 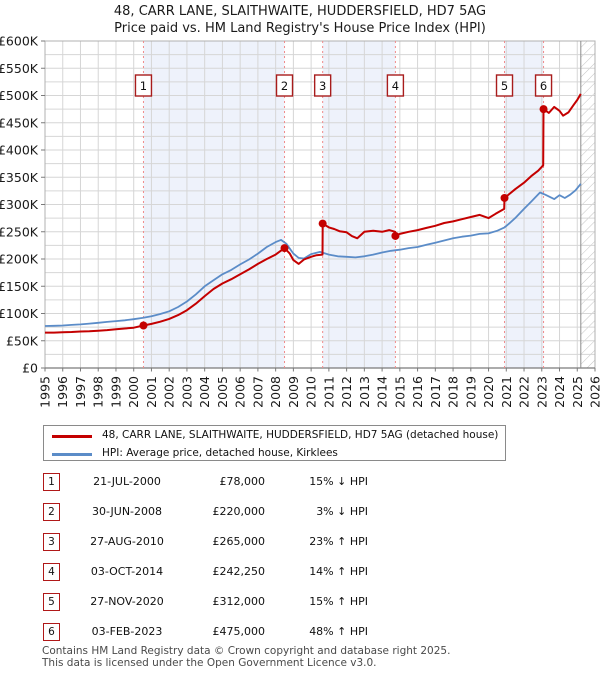 What do you see at coordinates (346, 392) in the screenshot?
I see `svg-text: 2012` at bounding box center [346, 392].